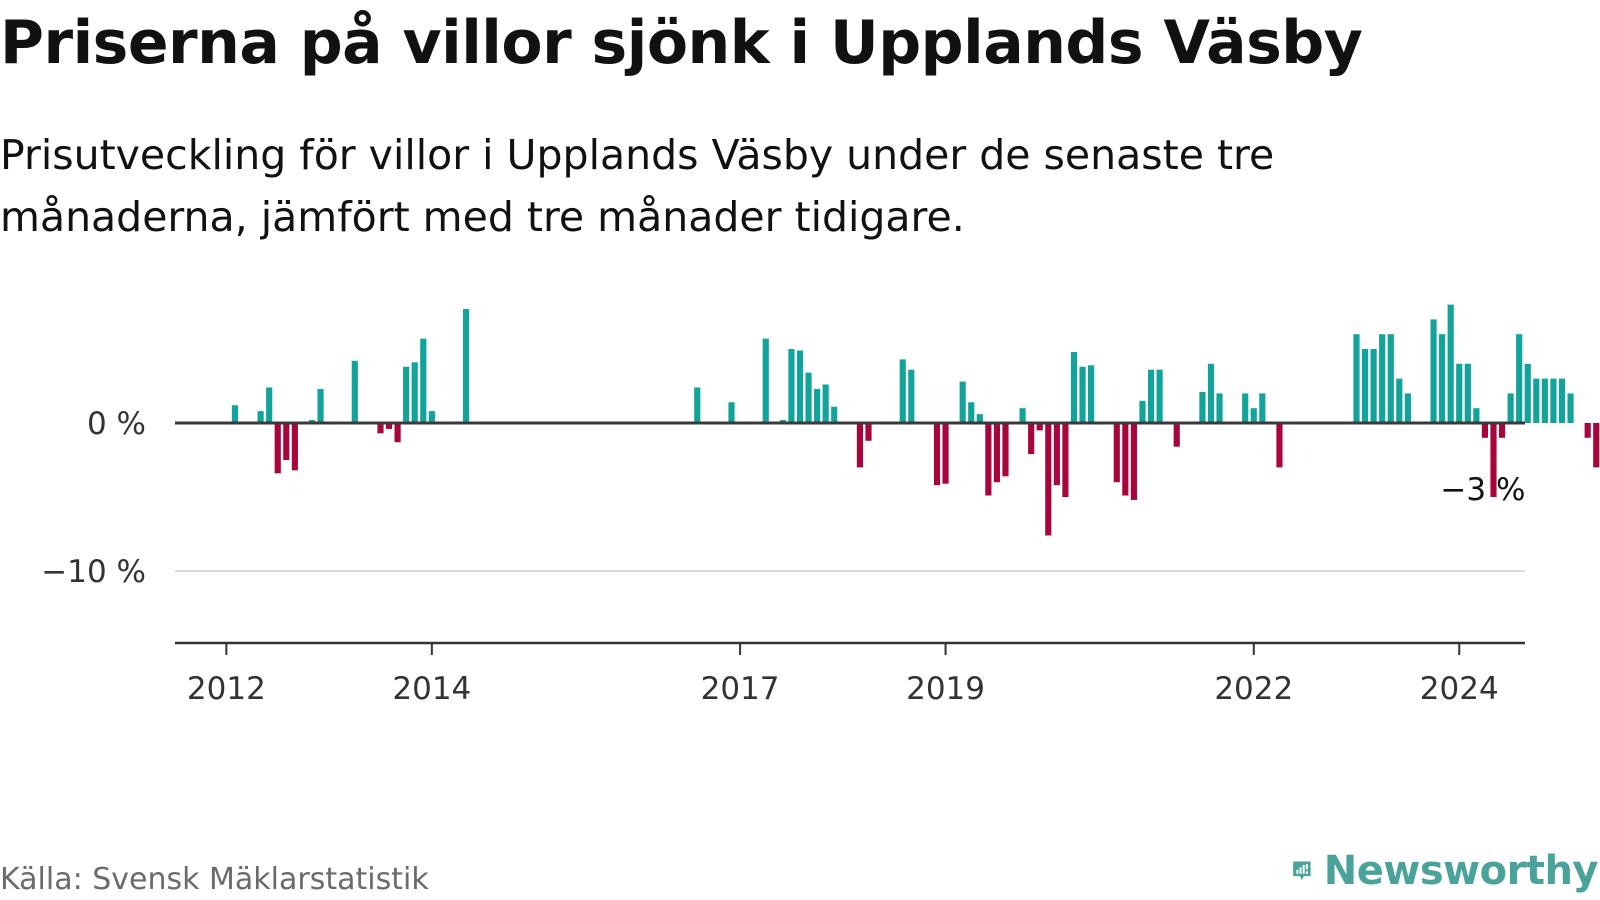 The height and width of the screenshot is (900, 1600). What do you see at coordinates (945, 689) in the screenshot?
I see `x-tick-label-2019: 2019` at bounding box center [945, 689].